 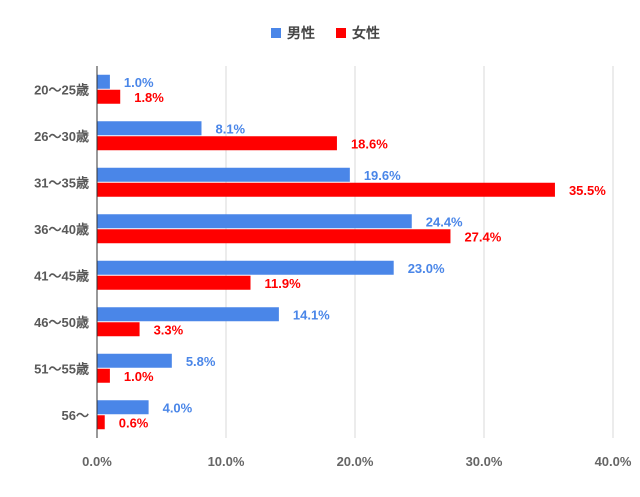 I want to click on data-label: 5.8%, so click(x=201, y=361).